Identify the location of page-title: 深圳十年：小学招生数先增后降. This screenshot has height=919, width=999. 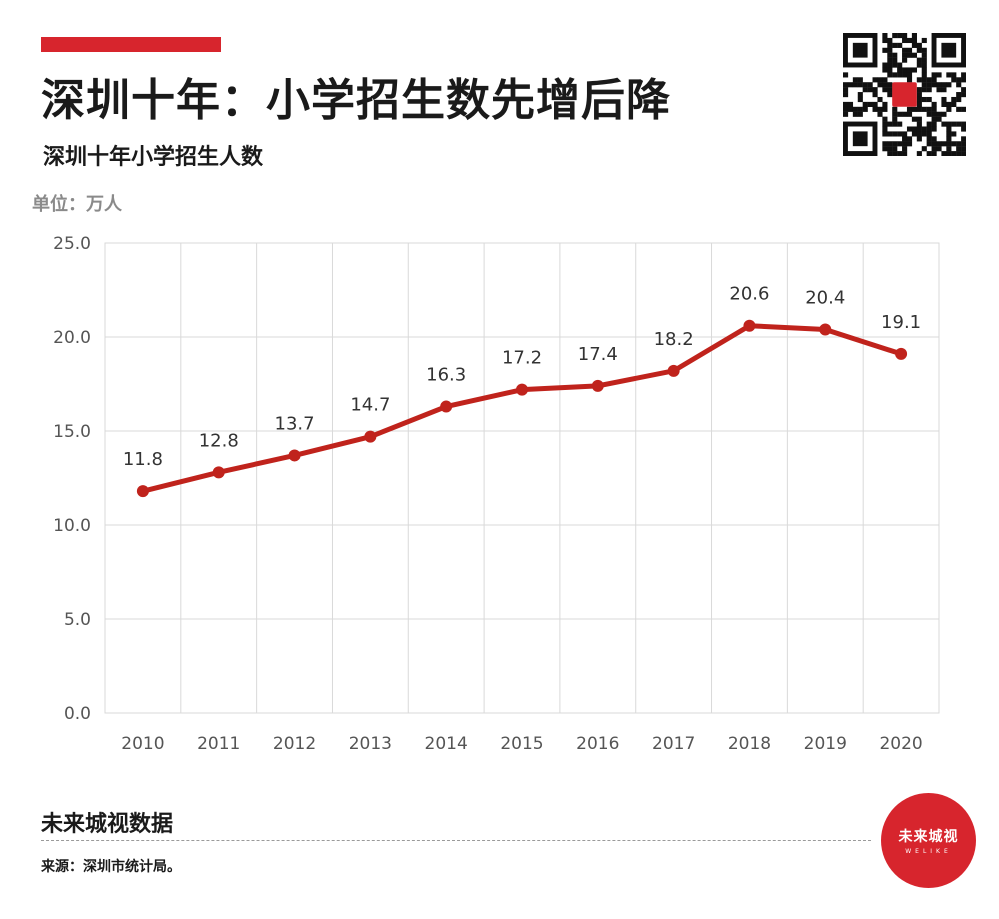
(356, 100).